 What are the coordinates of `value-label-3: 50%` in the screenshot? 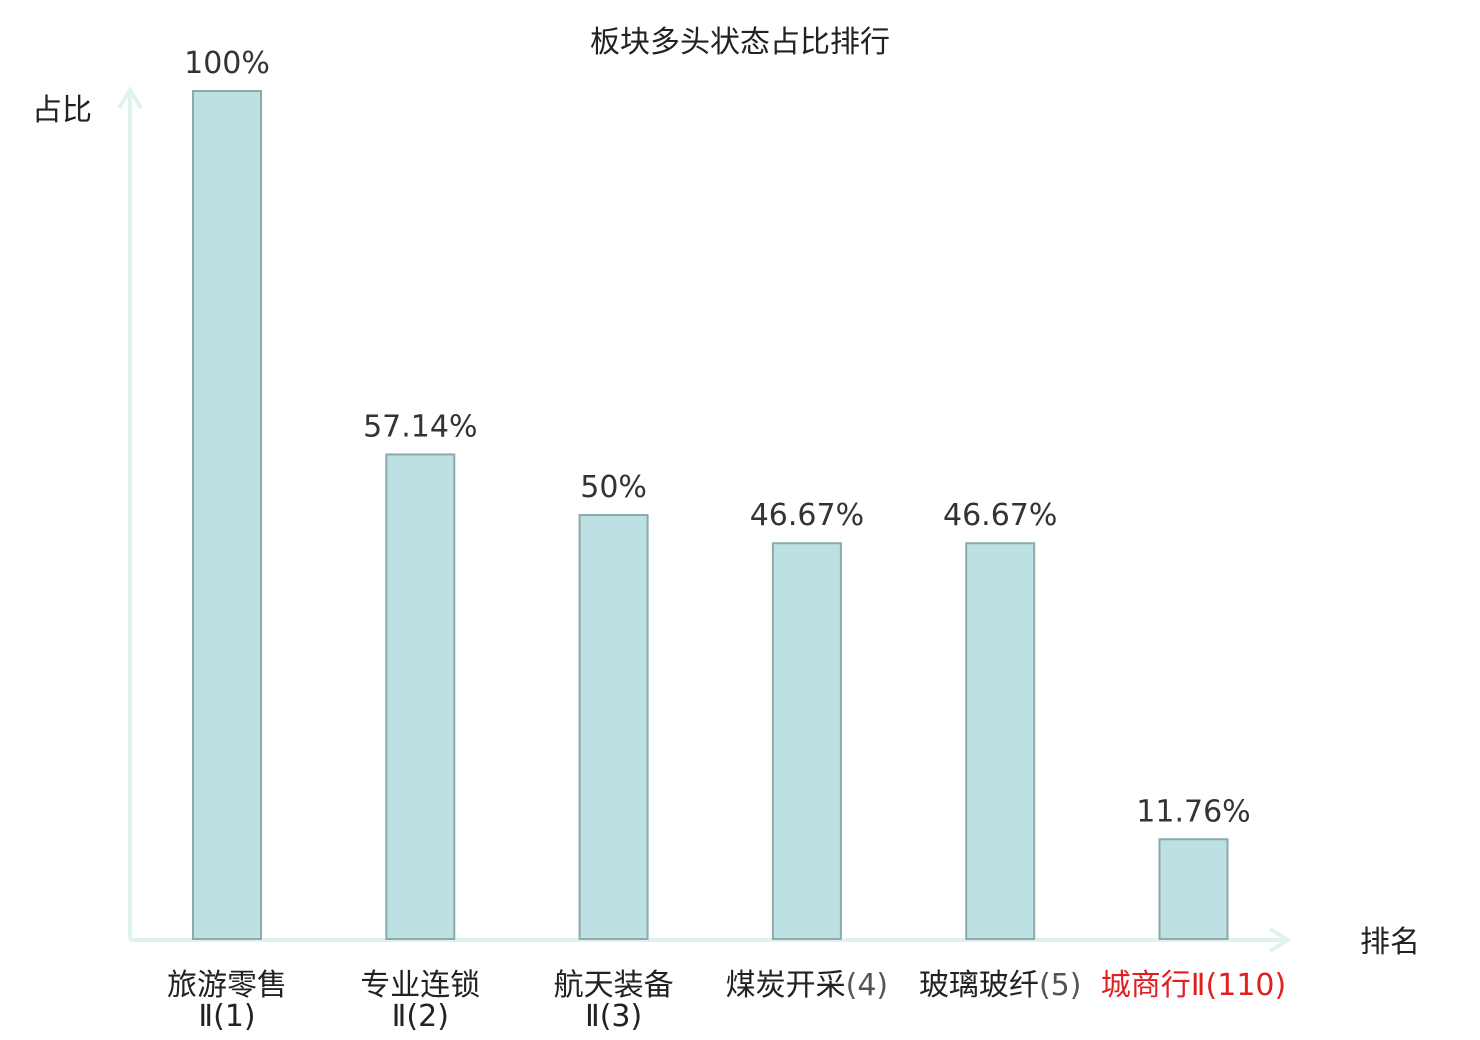 It's located at (613, 487).